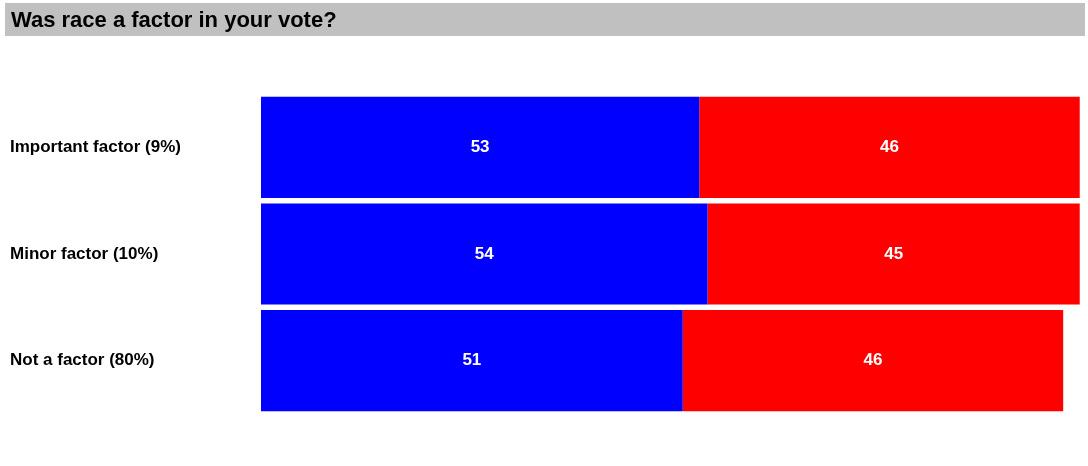  I want to click on y-tick-label: Important factor (9%), so click(95, 147).